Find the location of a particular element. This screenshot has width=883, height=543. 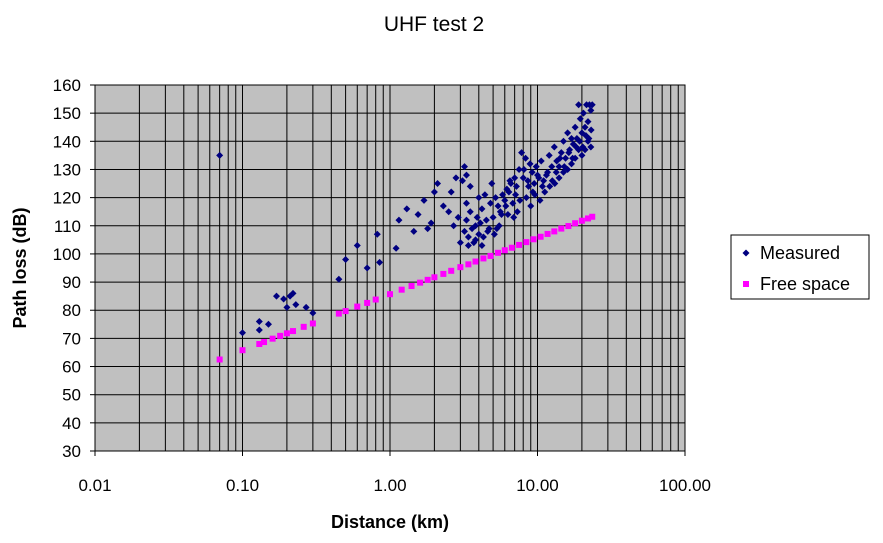

legend-marker is located at coordinates (746, 253).